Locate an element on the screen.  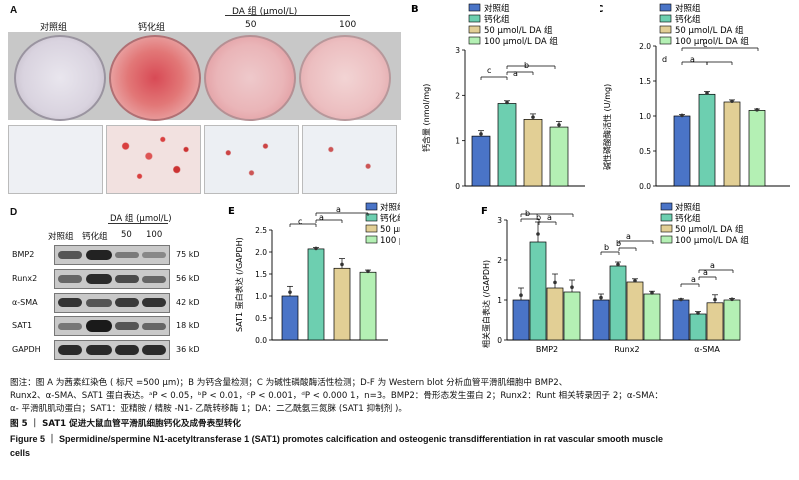
chart-e-tick-label: 2.0 is located at coordinates (261, 252).